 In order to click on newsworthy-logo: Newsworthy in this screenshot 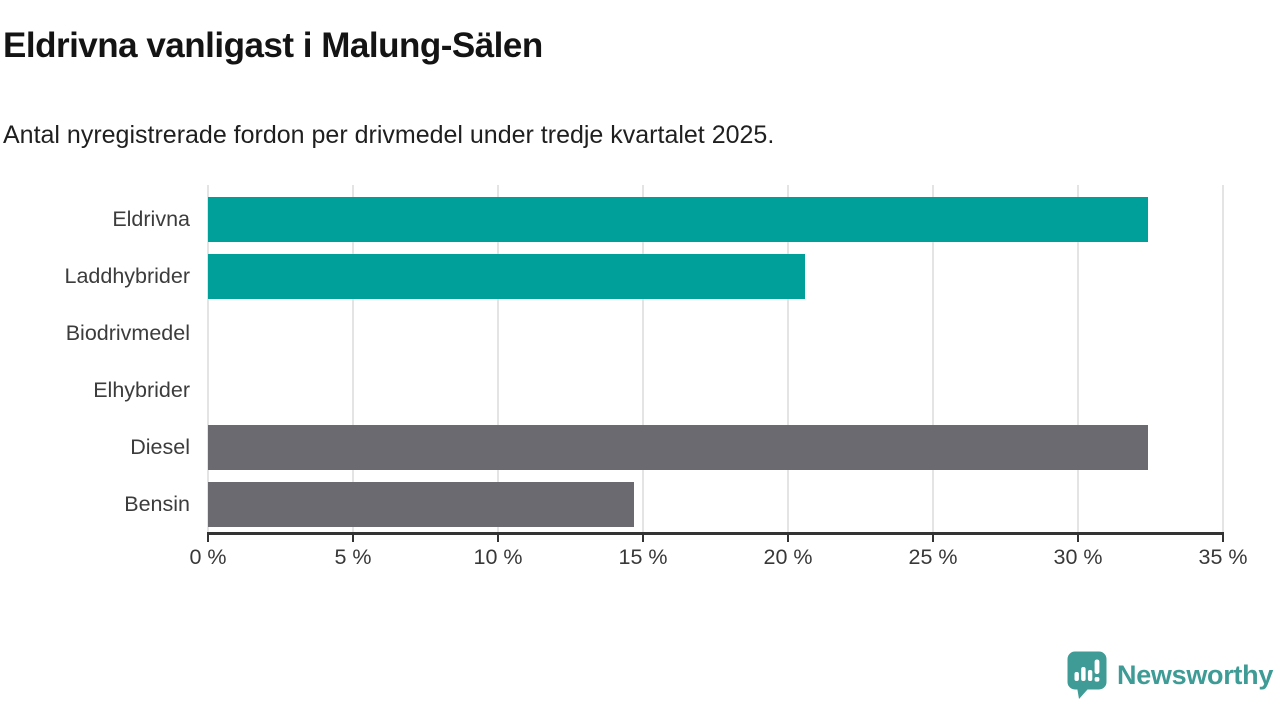, I will do `click(1169, 675)`.